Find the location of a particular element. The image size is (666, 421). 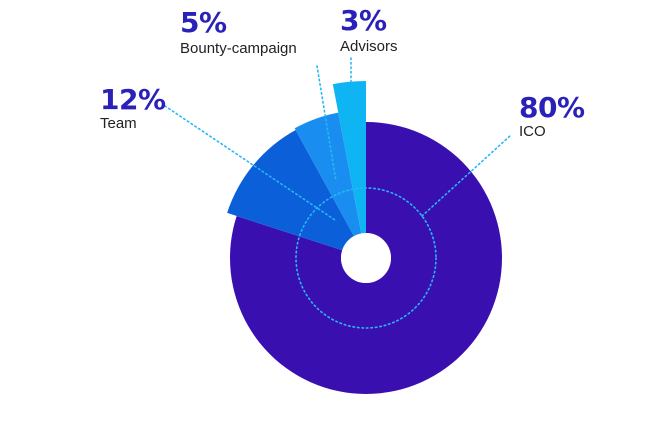

ico-percent: 80% is located at coordinates (552, 107).